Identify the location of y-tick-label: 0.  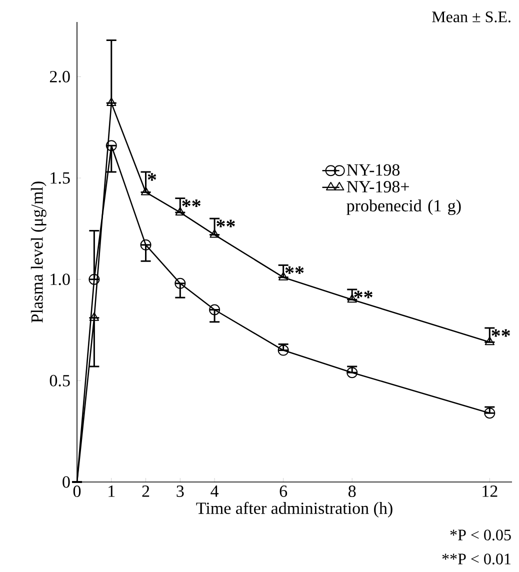
(66, 482).